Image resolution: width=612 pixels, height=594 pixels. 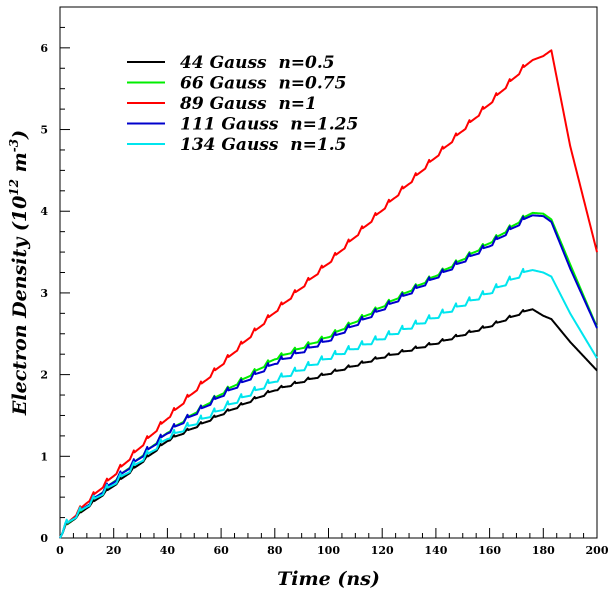 I want to click on legend-entry: 111 Gauss n=1.25, so click(x=269, y=125).